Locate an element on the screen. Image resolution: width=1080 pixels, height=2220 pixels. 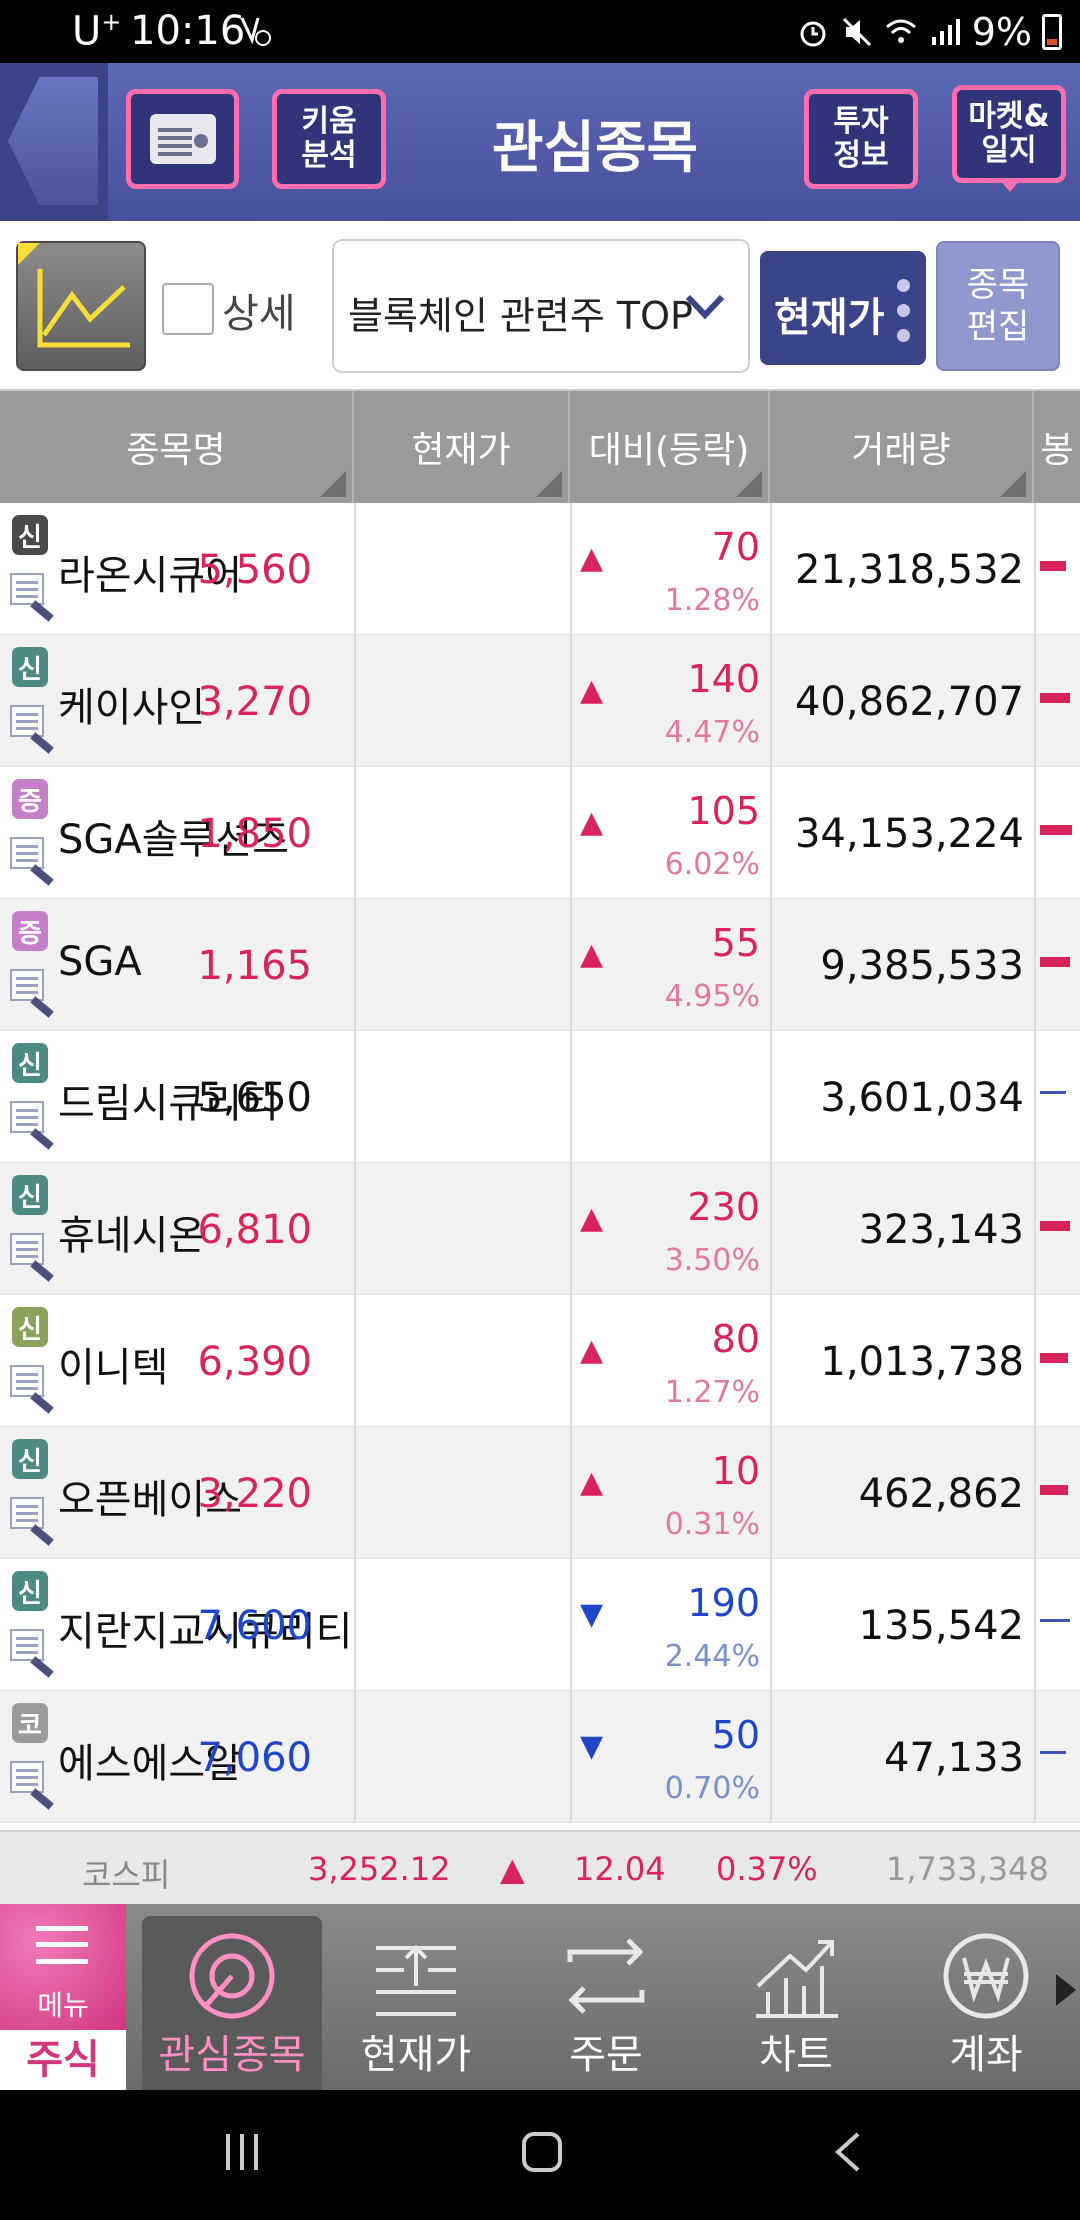
bottom-nav: 메뉴 주식 관심종목 현재가 주문 차트 계좌 is located at coordinates (540, 1997).